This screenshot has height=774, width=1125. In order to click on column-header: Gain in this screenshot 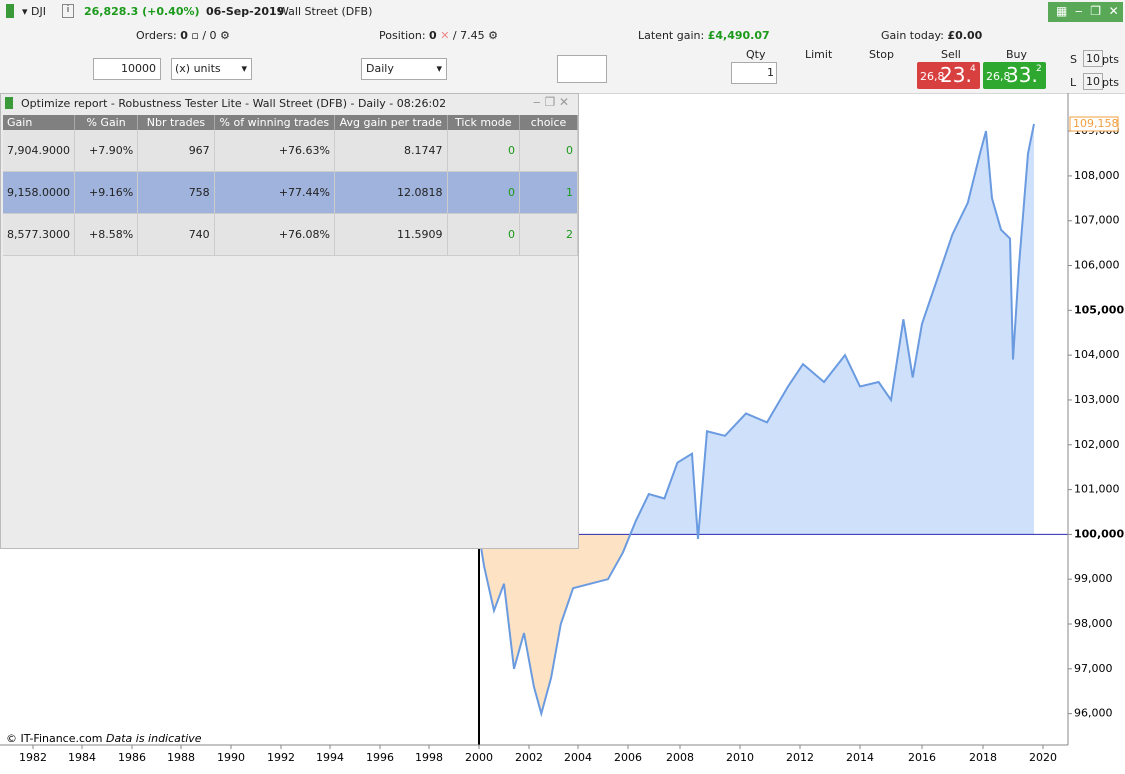, I will do `click(39, 122)`.